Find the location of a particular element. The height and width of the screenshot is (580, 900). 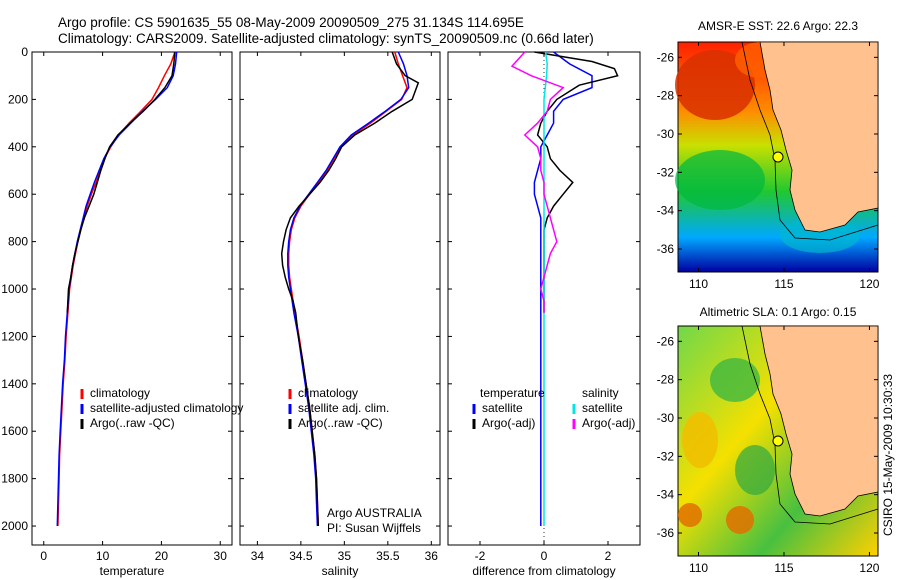

amsre_sst_map-axes: -26 -28 -30 -32 -34 -36 110 115 120 is located at coordinates (768, 166).